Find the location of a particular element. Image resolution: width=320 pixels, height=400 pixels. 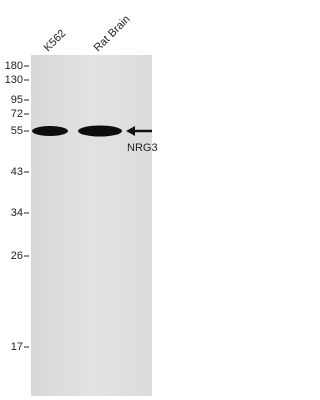

marker-label: 43 is located at coordinates (17, 172).